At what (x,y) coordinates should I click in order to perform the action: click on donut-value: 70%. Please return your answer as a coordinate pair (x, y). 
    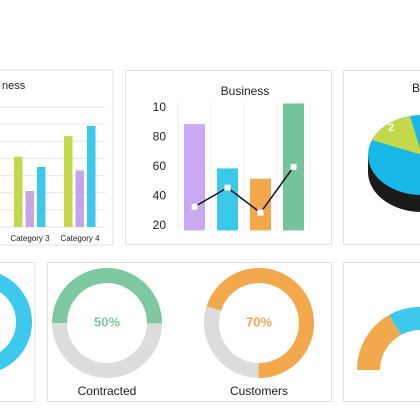
    Looking at the image, I should click on (259, 321).